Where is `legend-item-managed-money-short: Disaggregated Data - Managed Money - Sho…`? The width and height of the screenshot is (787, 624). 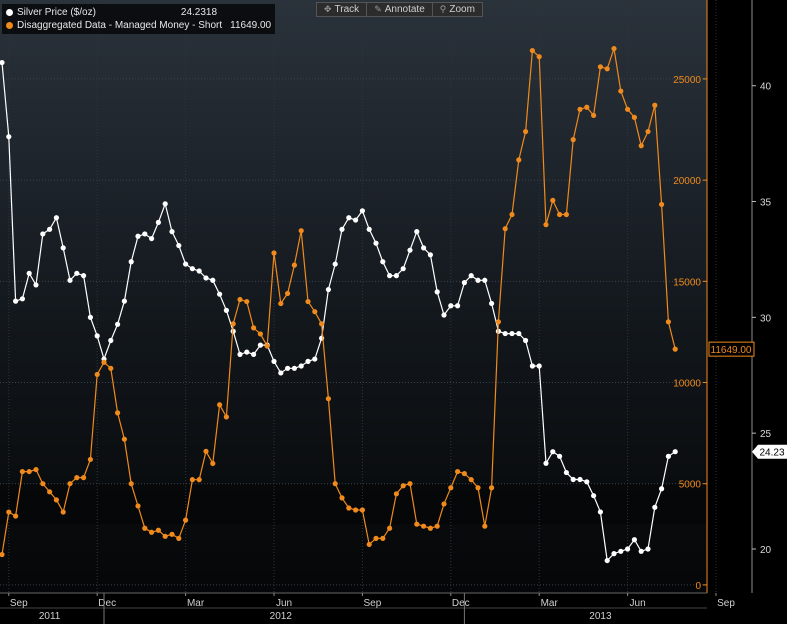
legend-item-managed-money-short: Disaggregated Data - Managed Money - Sho… is located at coordinates (138, 25).